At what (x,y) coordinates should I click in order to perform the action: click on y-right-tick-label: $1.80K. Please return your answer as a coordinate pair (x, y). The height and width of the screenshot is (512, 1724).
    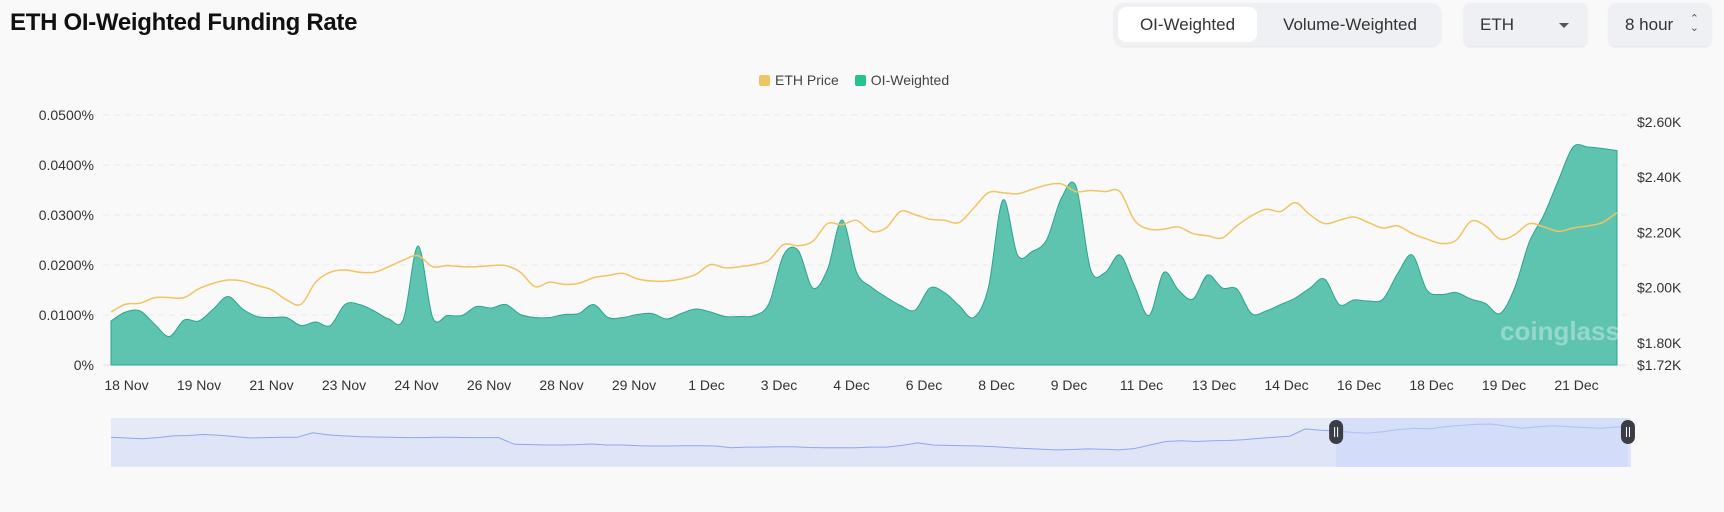
    Looking at the image, I should click on (1659, 343).